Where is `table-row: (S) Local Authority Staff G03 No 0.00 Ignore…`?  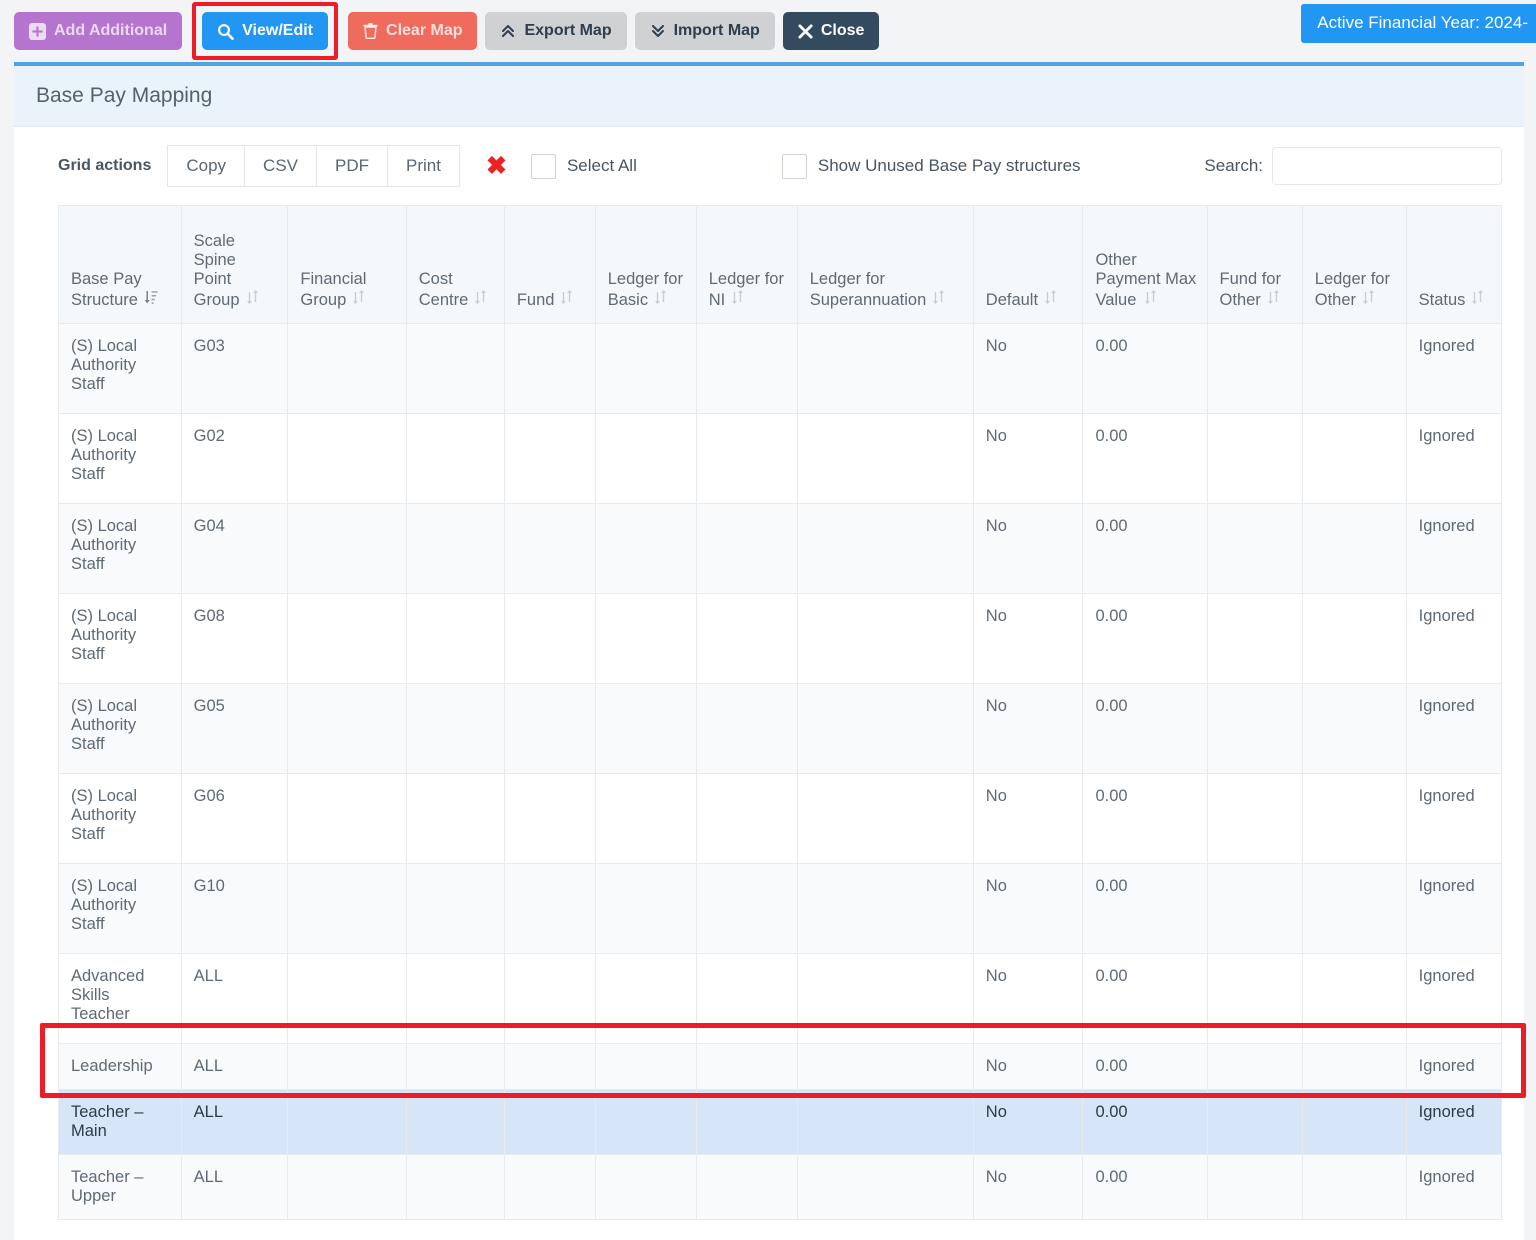 table-row: (S) Local Authority Staff G03 No 0.00 Ignore… is located at coordinates (780, 368).